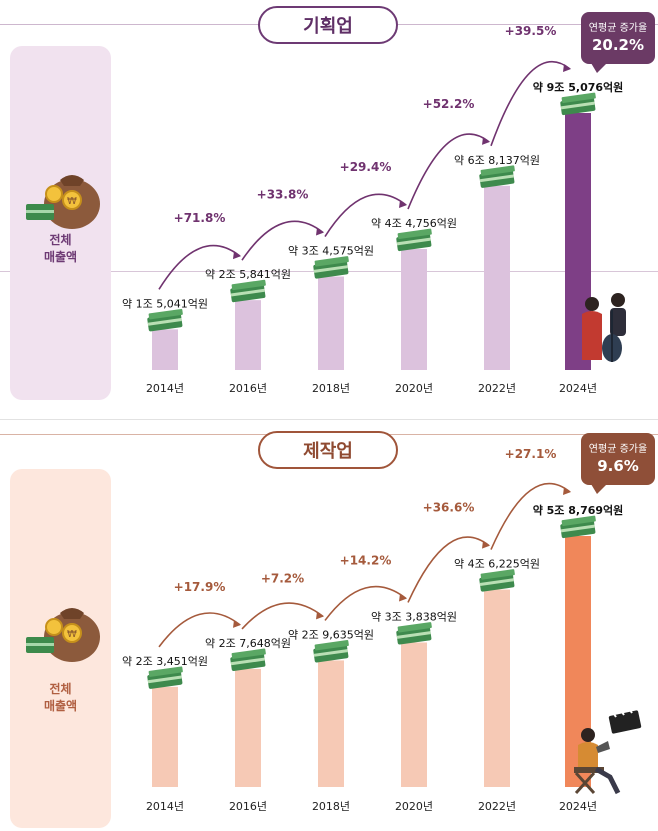 Image resolution: width=658 pixels, height=831 pixels. Describe the element at coordinates (449, 508) in the screenshot. I see `growth-label: +36.6%` at that location.